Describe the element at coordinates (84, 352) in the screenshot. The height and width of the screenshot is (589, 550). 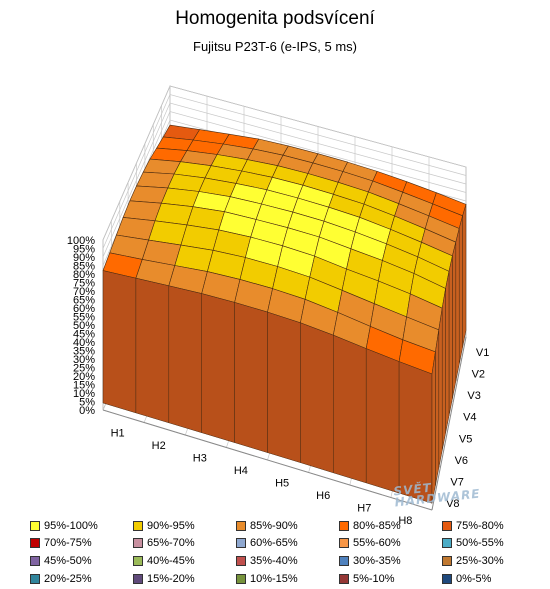
I see `z-tick-label: 35%` at that location.